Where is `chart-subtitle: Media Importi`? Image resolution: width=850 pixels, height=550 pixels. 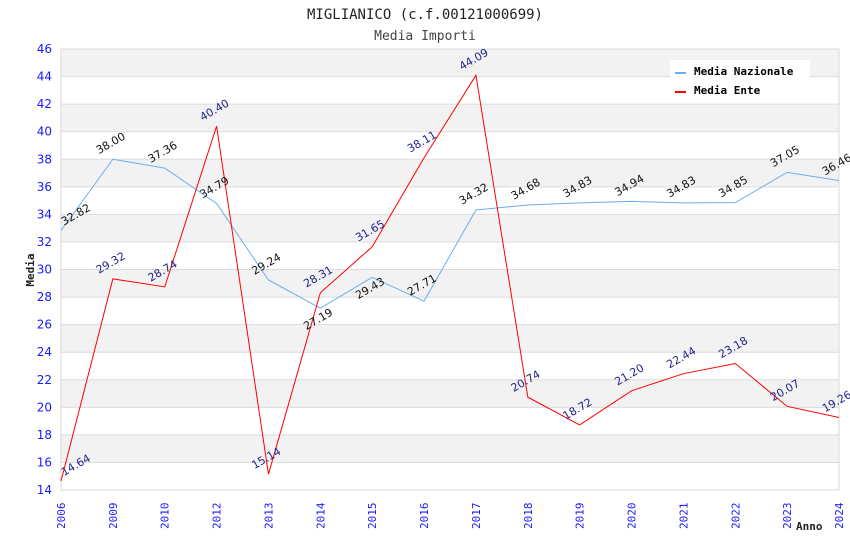
chart-subtitle: Media Importi is located at coordinates (425, 36).